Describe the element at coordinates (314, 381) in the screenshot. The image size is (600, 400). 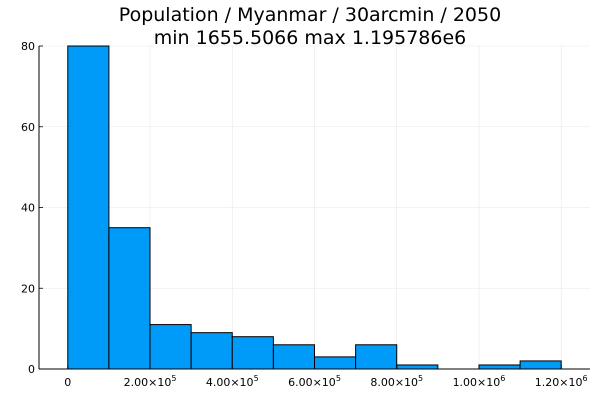
I see `x-tick-label: 6.00×10⁵` at that location.